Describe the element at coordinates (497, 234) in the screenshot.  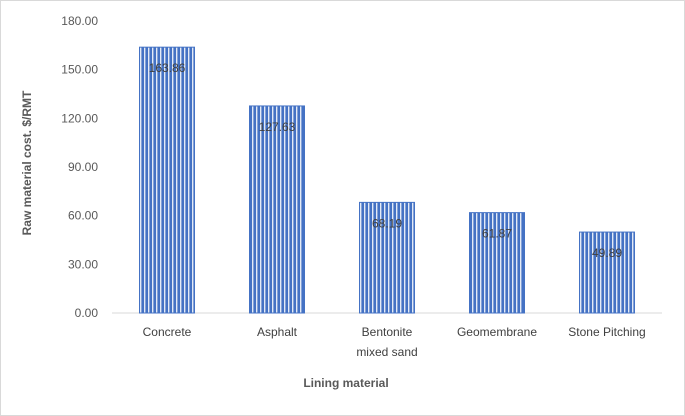
I see `data-label: 61.87` at that location.